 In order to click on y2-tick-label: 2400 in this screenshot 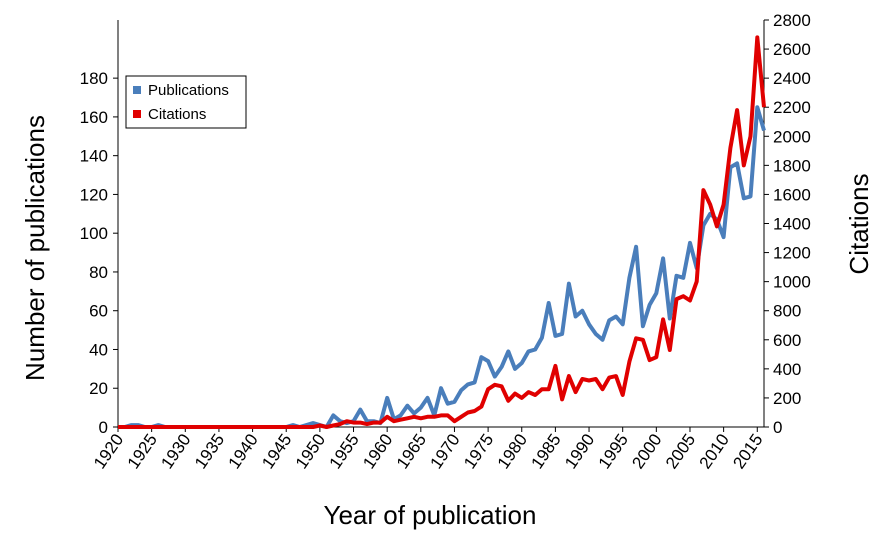, I will do `click(792, 78)`.